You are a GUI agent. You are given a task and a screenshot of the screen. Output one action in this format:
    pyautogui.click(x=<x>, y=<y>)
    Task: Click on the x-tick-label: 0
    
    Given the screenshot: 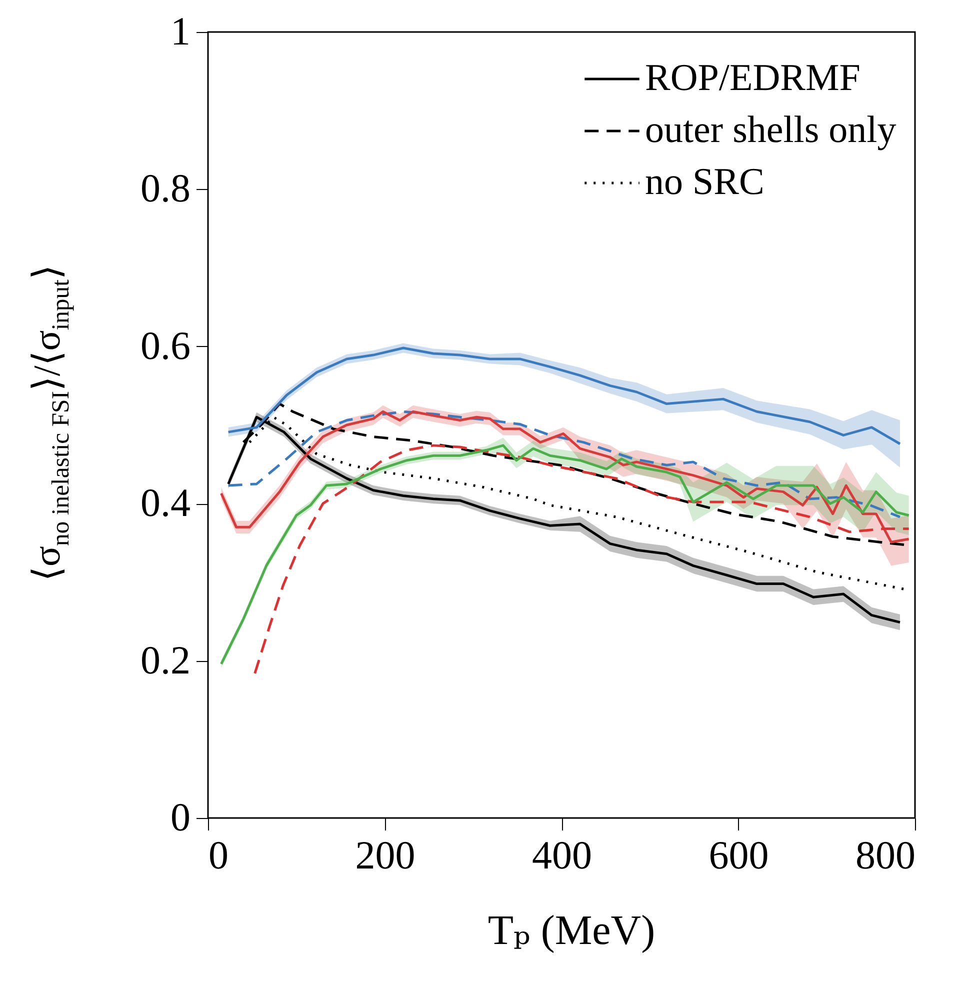 What is the action you would take?
    pyautogui.click(x=218, y=855)
    